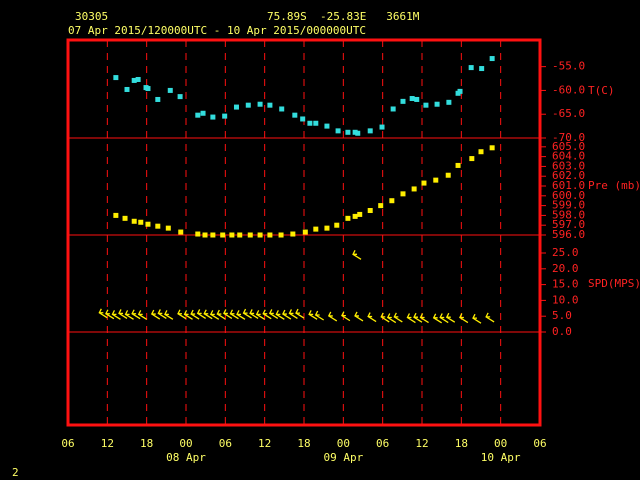 This screenshot has width=640, height=480. I want to click on y-tick-label: 601.0, so click(568, 185).